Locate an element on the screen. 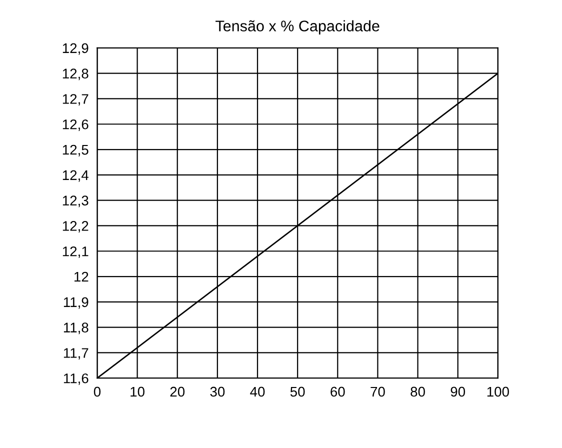 The height and width of the screenshot is (448, 562). y-tick-label: 11,9 is located at coordinates (76, 303).